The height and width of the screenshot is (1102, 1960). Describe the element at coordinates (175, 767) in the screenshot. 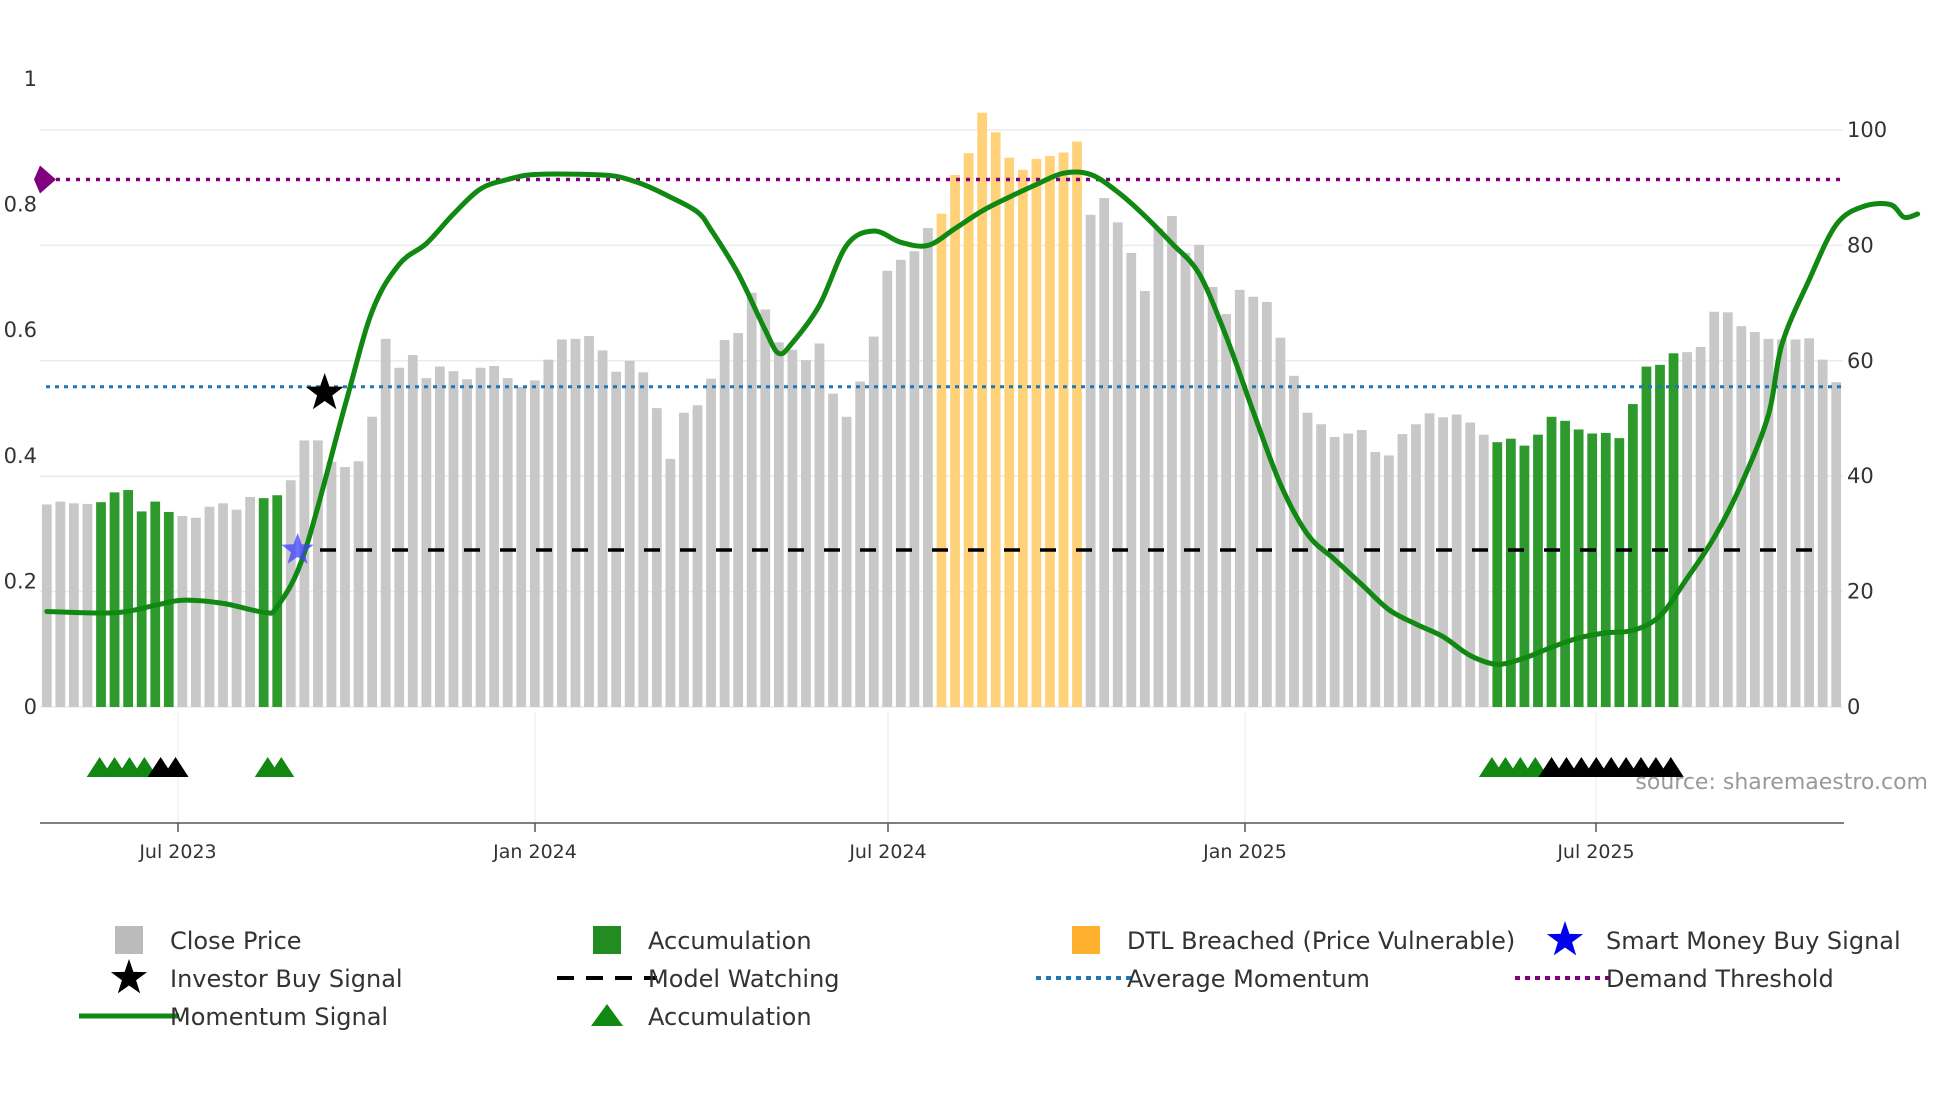

I see `watching-triangle` at that location.